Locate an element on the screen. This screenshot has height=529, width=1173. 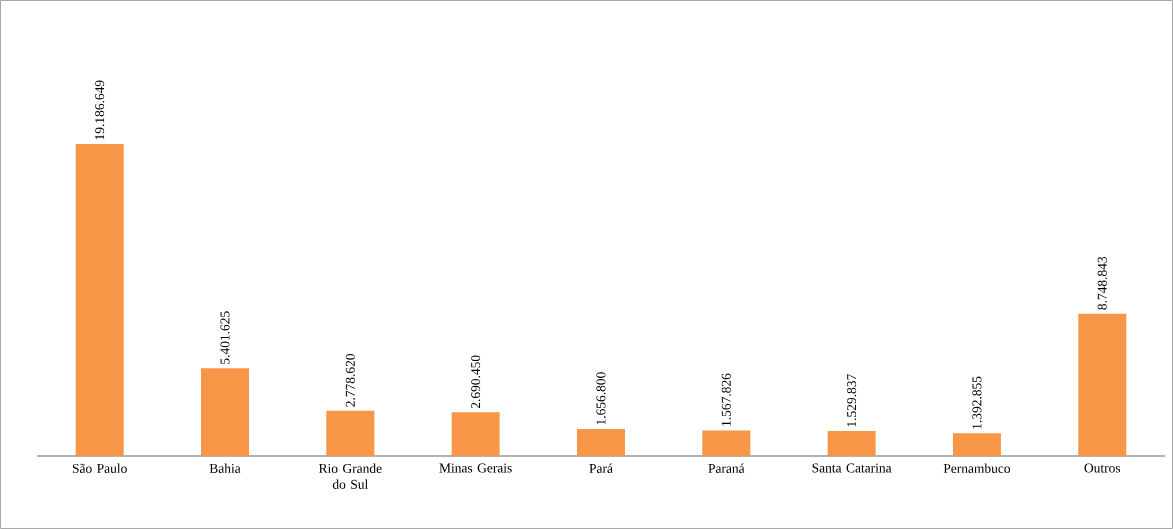
data-label: 1.392.855 is located at coordinates (977, 402).